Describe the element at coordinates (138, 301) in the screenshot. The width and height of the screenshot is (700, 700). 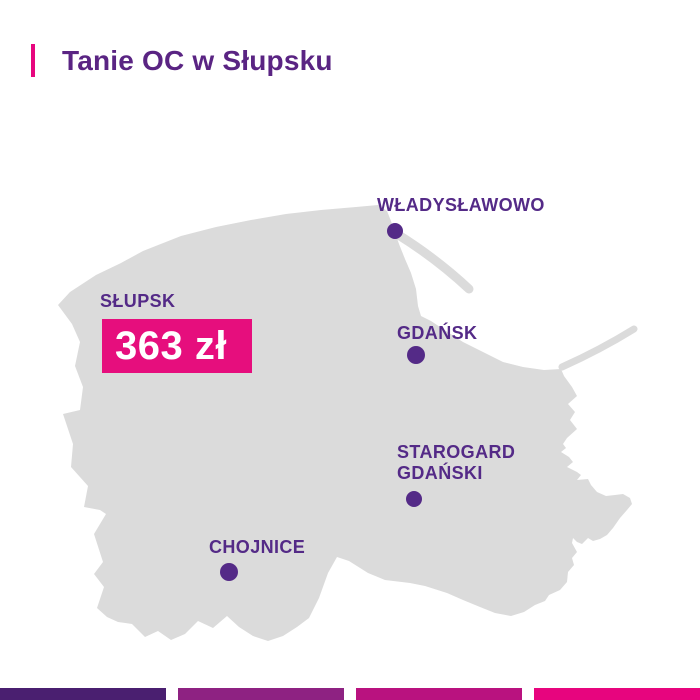
I see `highlight-city-label: SŁUPSK` at that location.